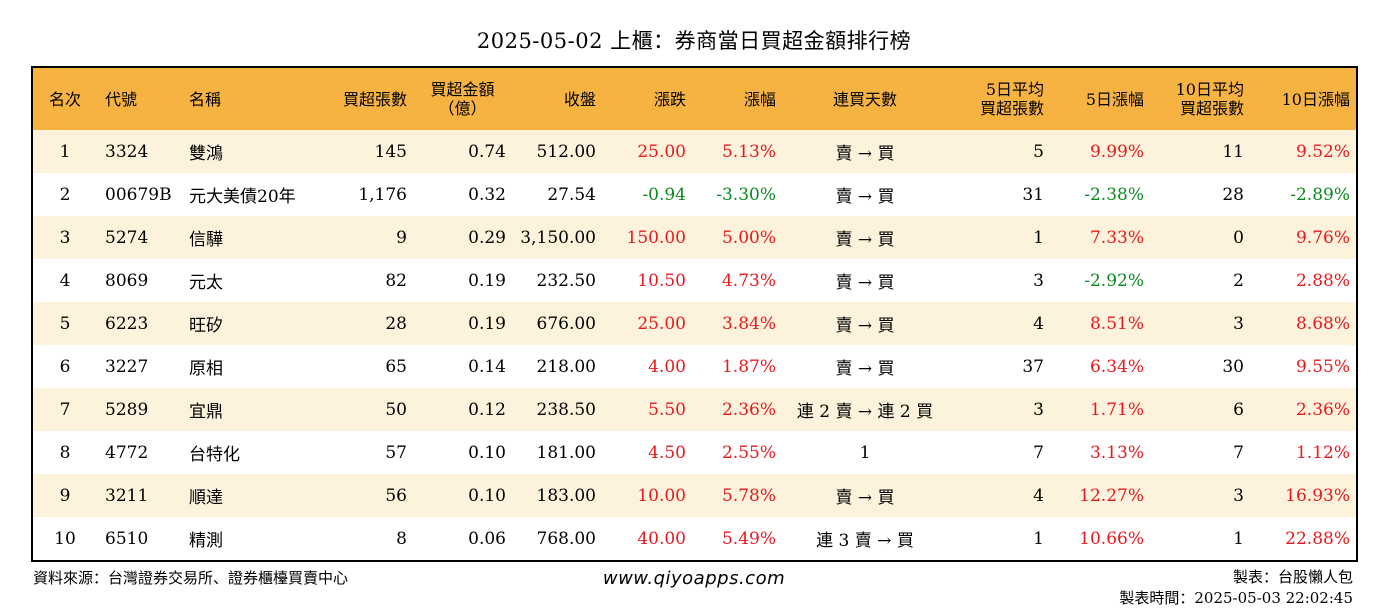 The height and width of the screenshot is (612, 1388). I want to click on header-rank: 名次, so click(64, 99).